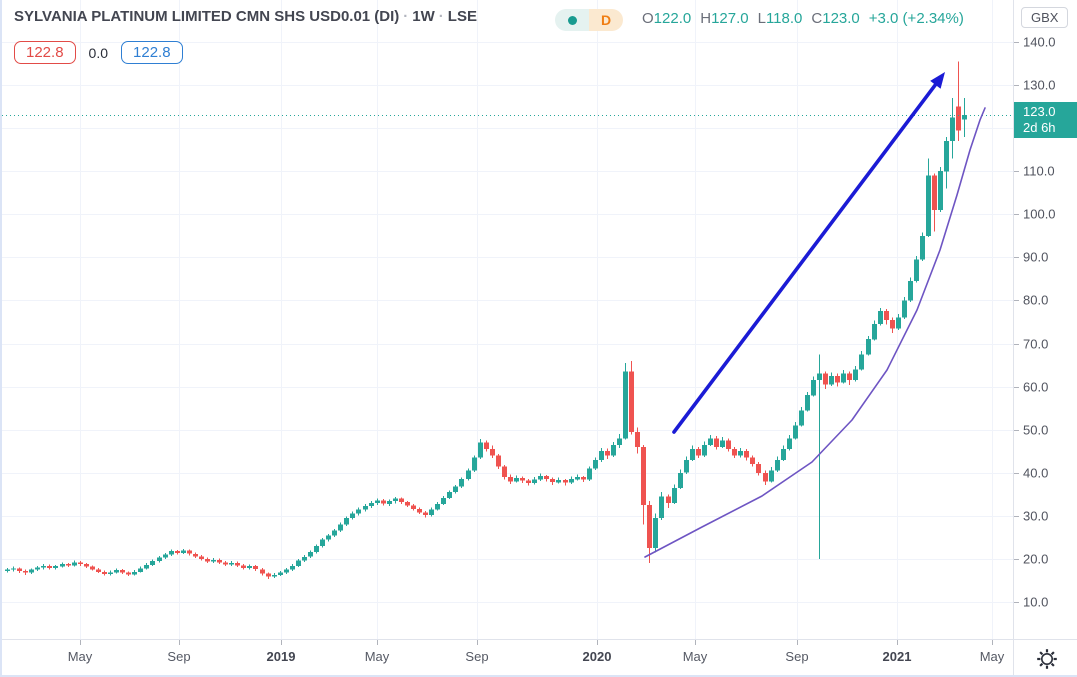  What do you see at coordinates (808, 253) in the screenshot?
I see `trend-arrow` at bounding box center [808, 253].